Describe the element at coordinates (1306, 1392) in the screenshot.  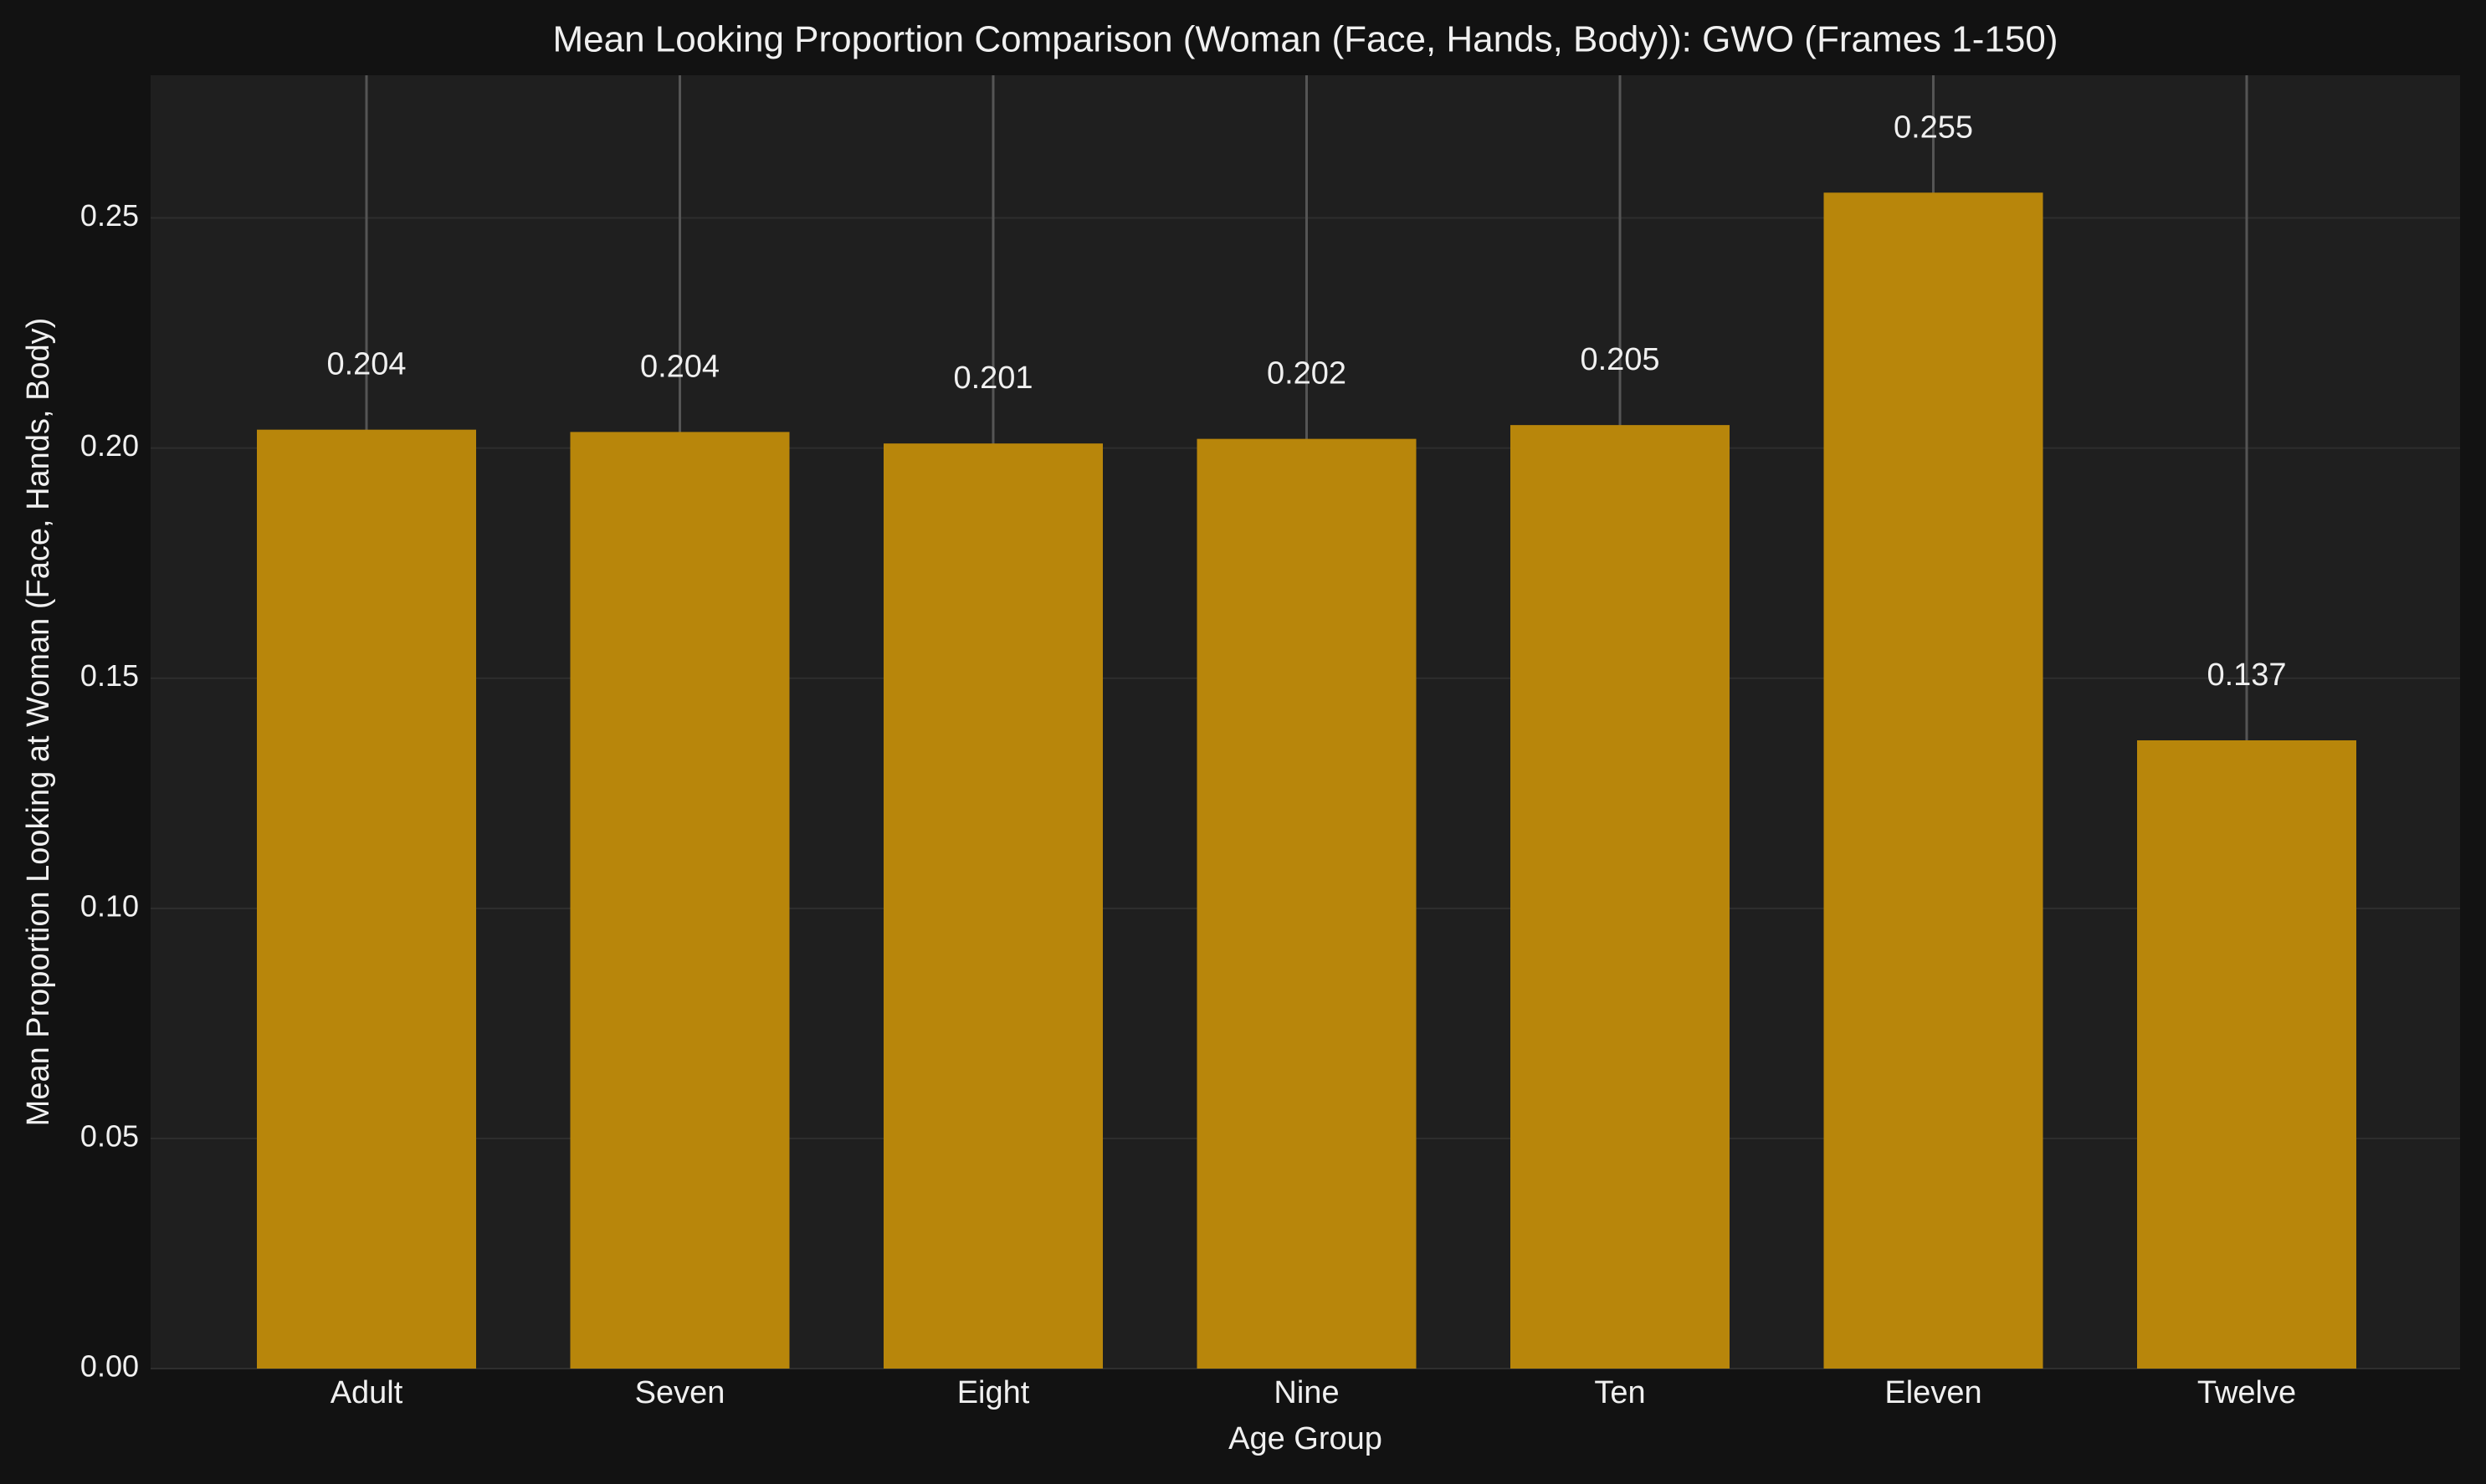
I see `x-tick-label: Nine` at that location.